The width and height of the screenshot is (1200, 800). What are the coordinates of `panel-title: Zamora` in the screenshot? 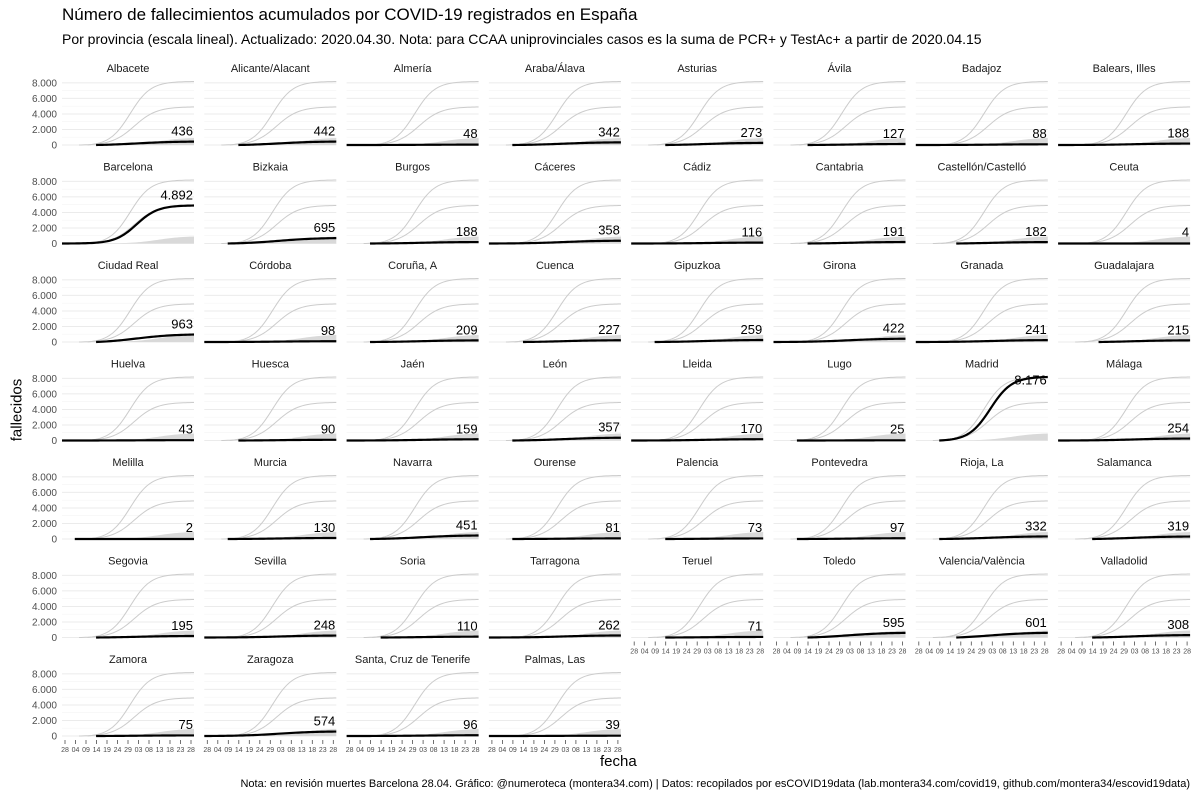 It's located at (128, 660).